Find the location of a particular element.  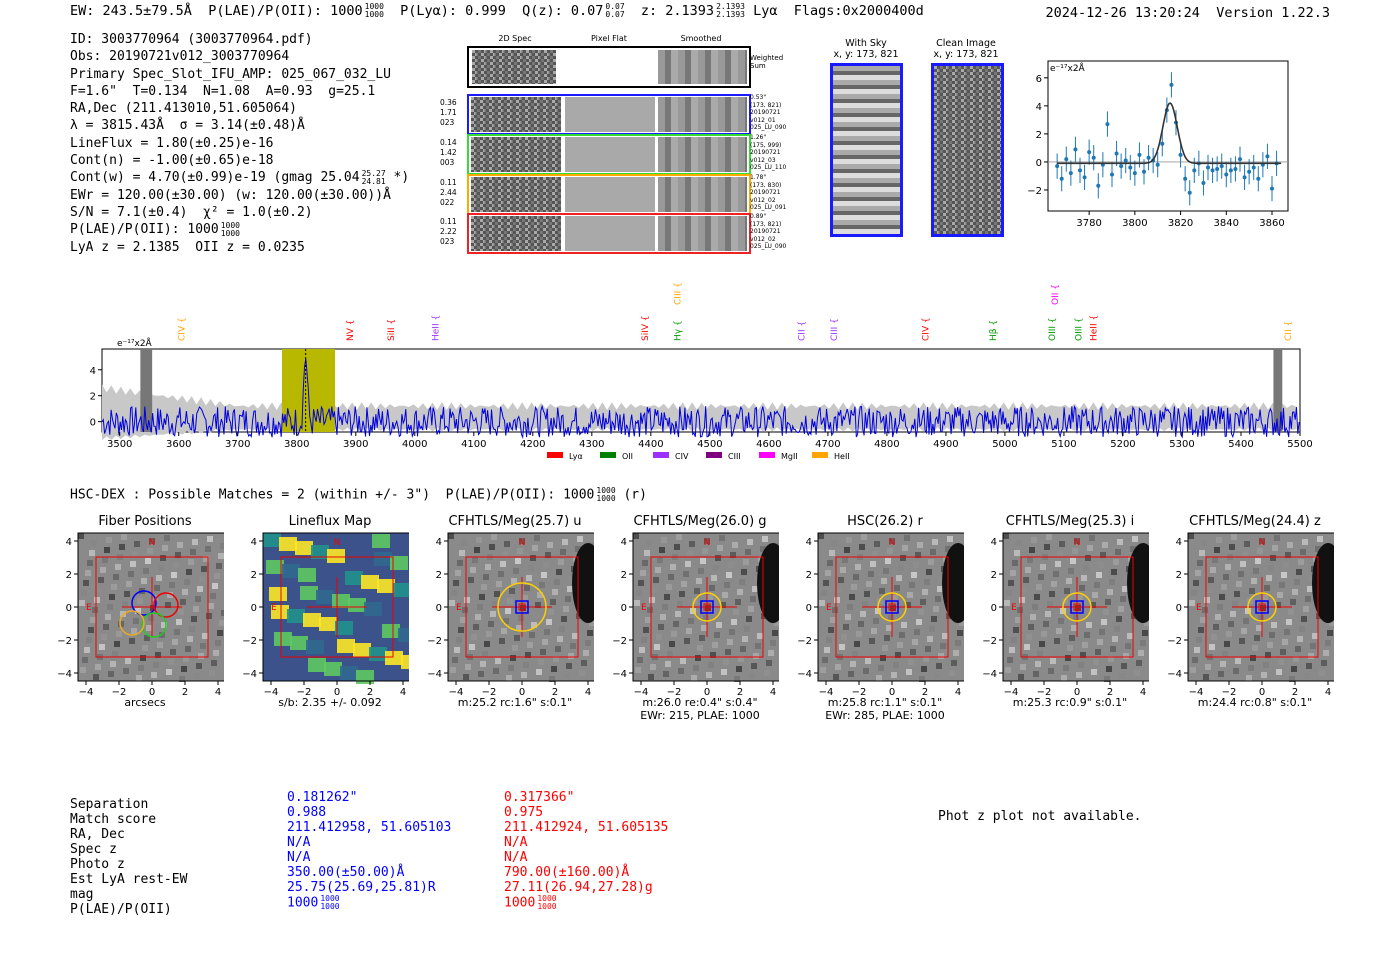

header-z-frac: 2.1393 2.1393 is located at coordinates (730, 10).